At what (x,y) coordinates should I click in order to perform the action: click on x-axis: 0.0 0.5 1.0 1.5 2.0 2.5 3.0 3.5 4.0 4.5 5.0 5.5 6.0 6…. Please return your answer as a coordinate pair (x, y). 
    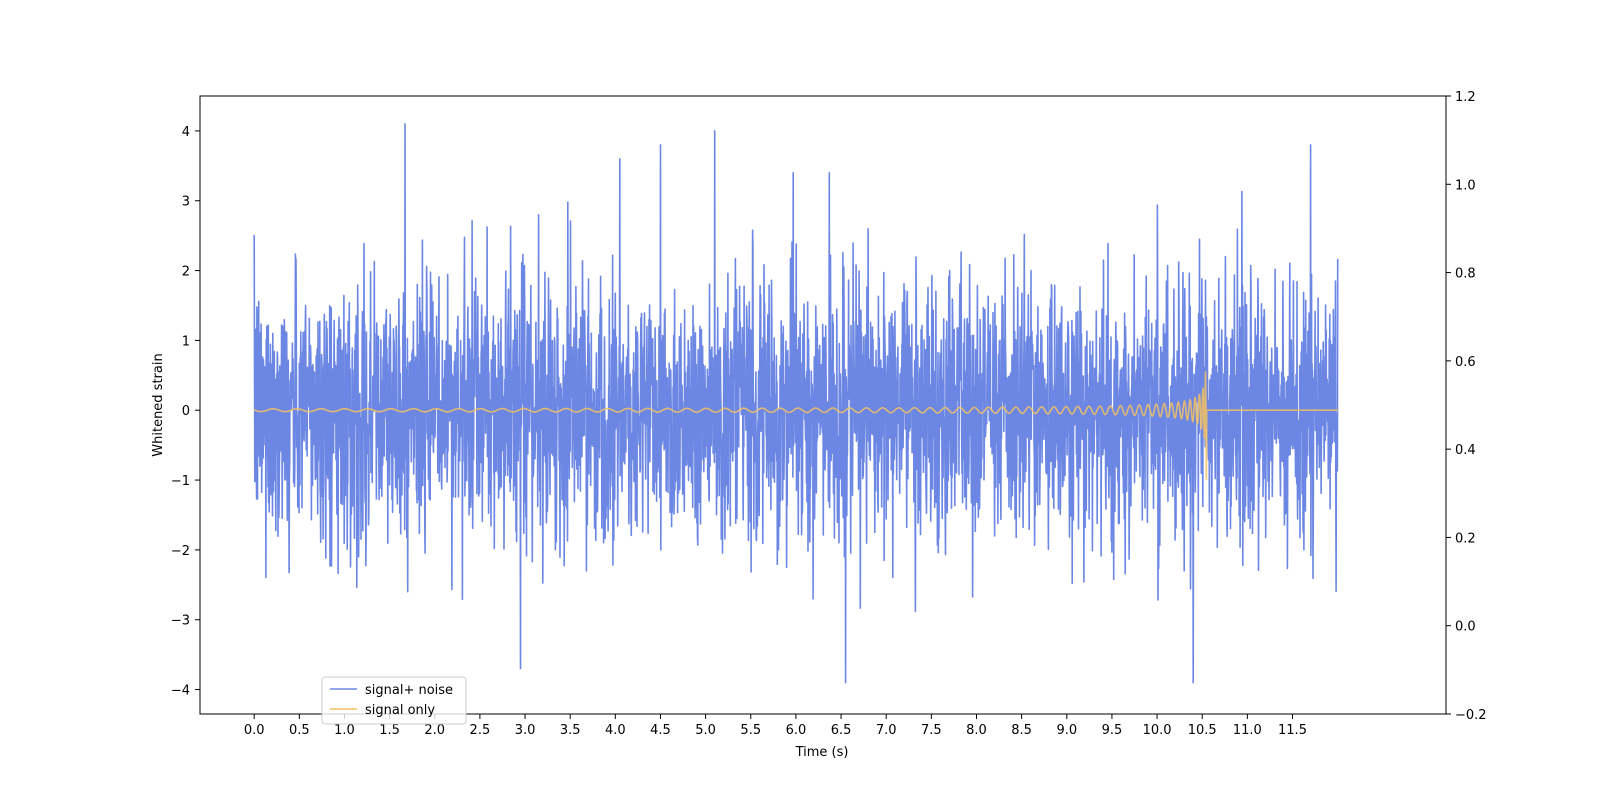
    Looking at the image, I should click on (775, 726).